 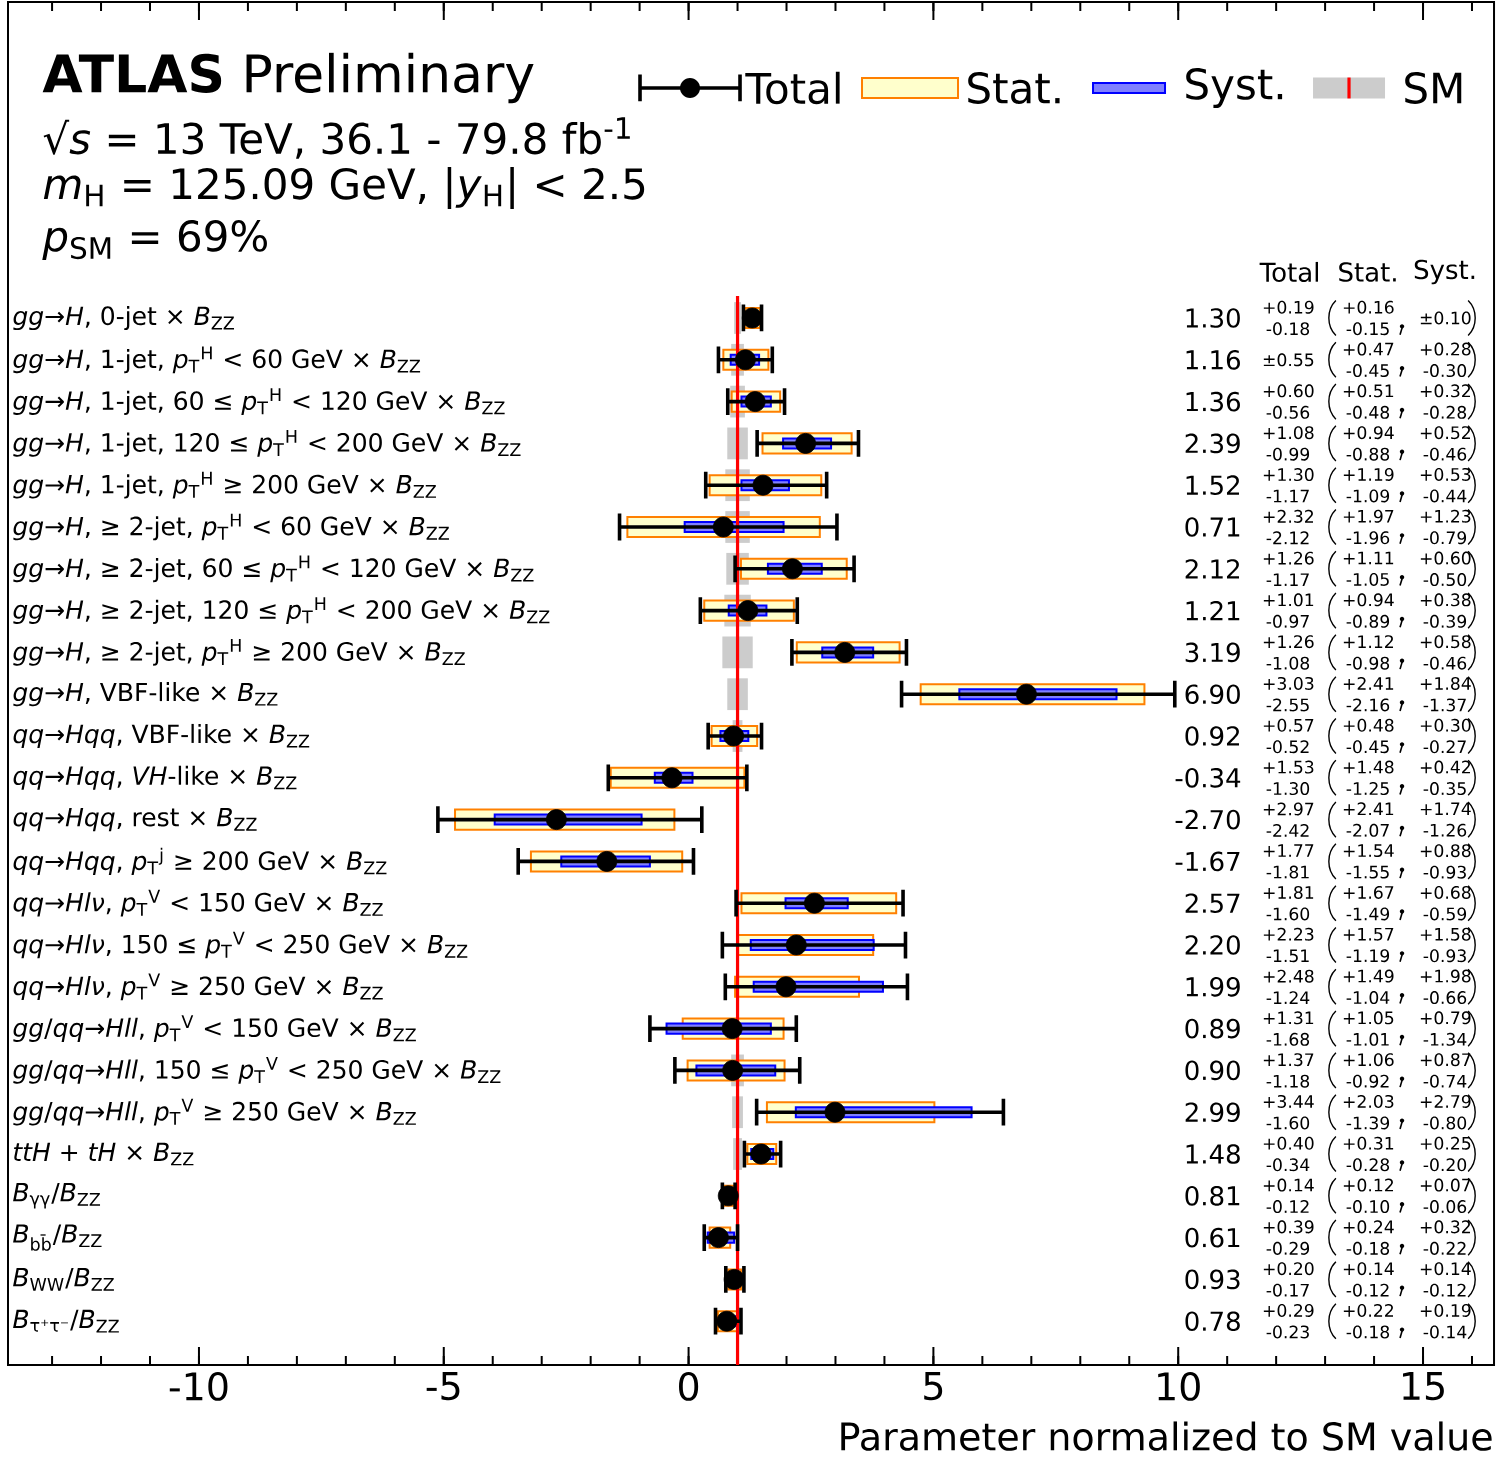 What do you see at coordinates (1288, 1070) in the screenshot?
I see `annotation: +1.37 -1.18` at bounding box center [1288, 1070].